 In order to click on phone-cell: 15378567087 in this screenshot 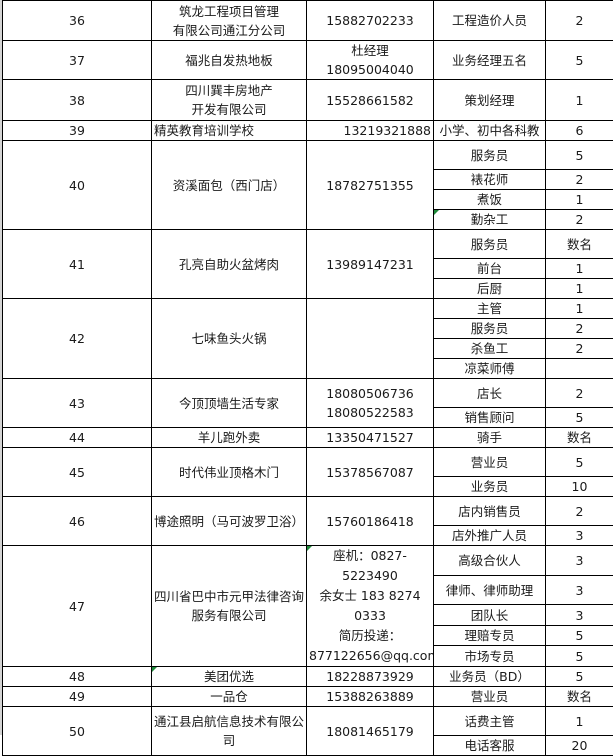, I will do `click(370, 472)`.